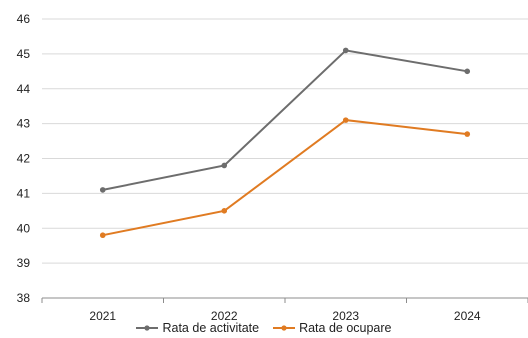  Describe the element at coordinates (147, 328) in the screenshot. I see `legend-swatch-activitate` at that location.